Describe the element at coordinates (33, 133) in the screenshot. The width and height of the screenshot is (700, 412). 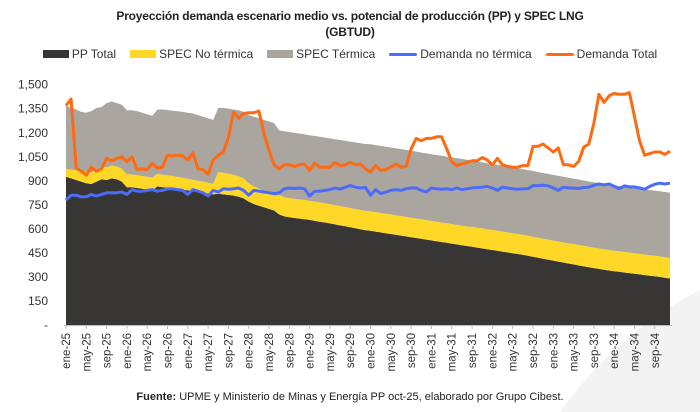
I see `y-tick-label: 1,200` at that location.